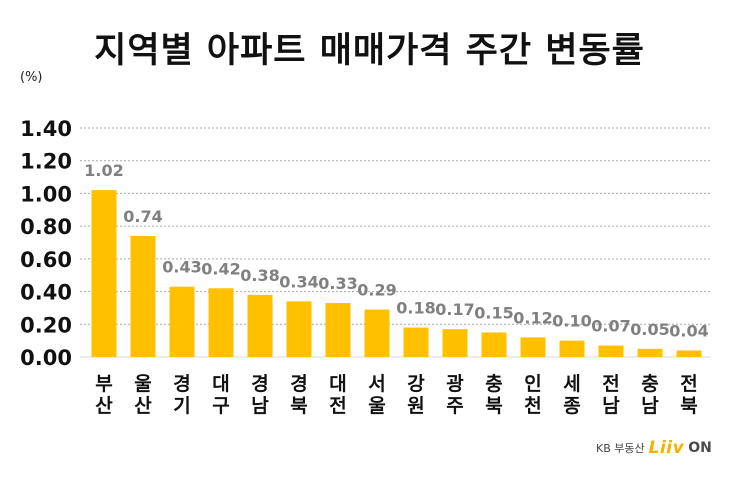 This screenshot has height=482, width=739. What do you see at coordinates (46, 325) in the screenshot?
I see `y-tick-label: 0.20` at bounding box center [46, 325].